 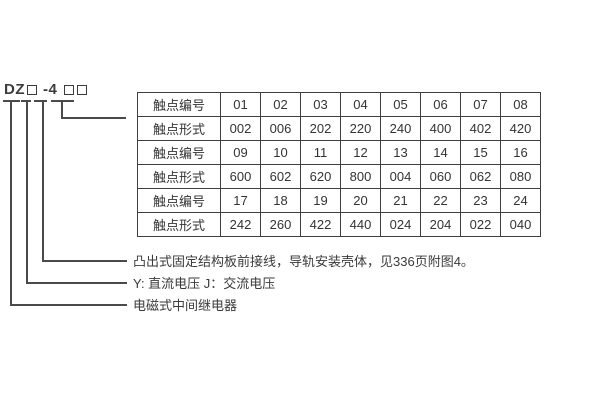 I want to click on table-cell: 620, so click(x=320, y=176).